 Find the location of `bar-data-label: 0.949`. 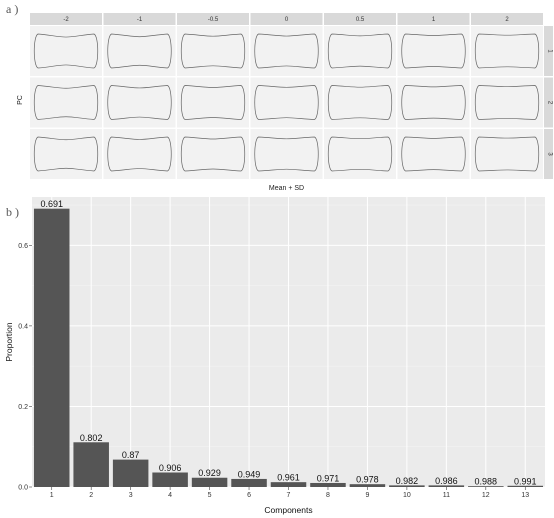

bar-data-label: 0.949 is located at coordinates (249, 474).